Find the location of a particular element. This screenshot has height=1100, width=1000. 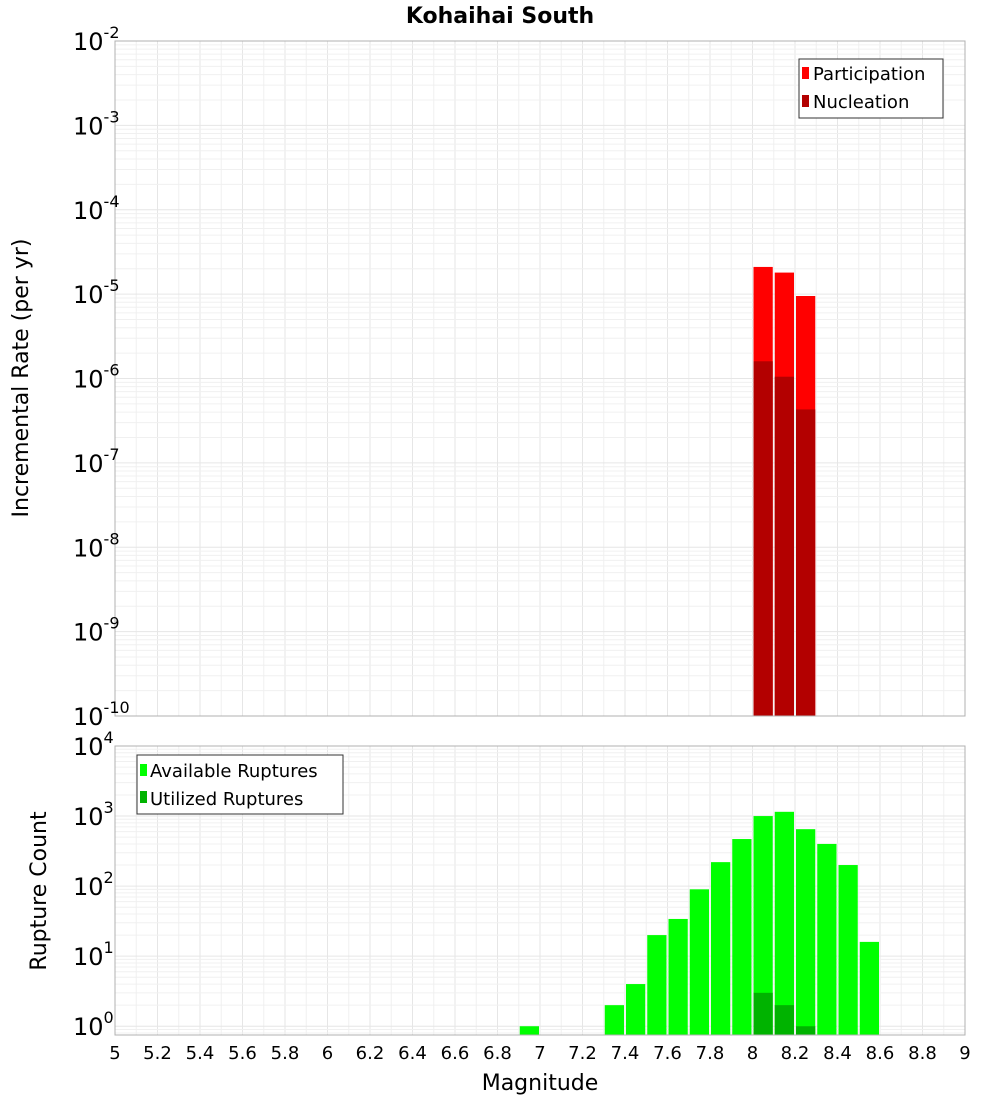

count-y-tick-label: 10⁴ is located at coordinates (93, 744).